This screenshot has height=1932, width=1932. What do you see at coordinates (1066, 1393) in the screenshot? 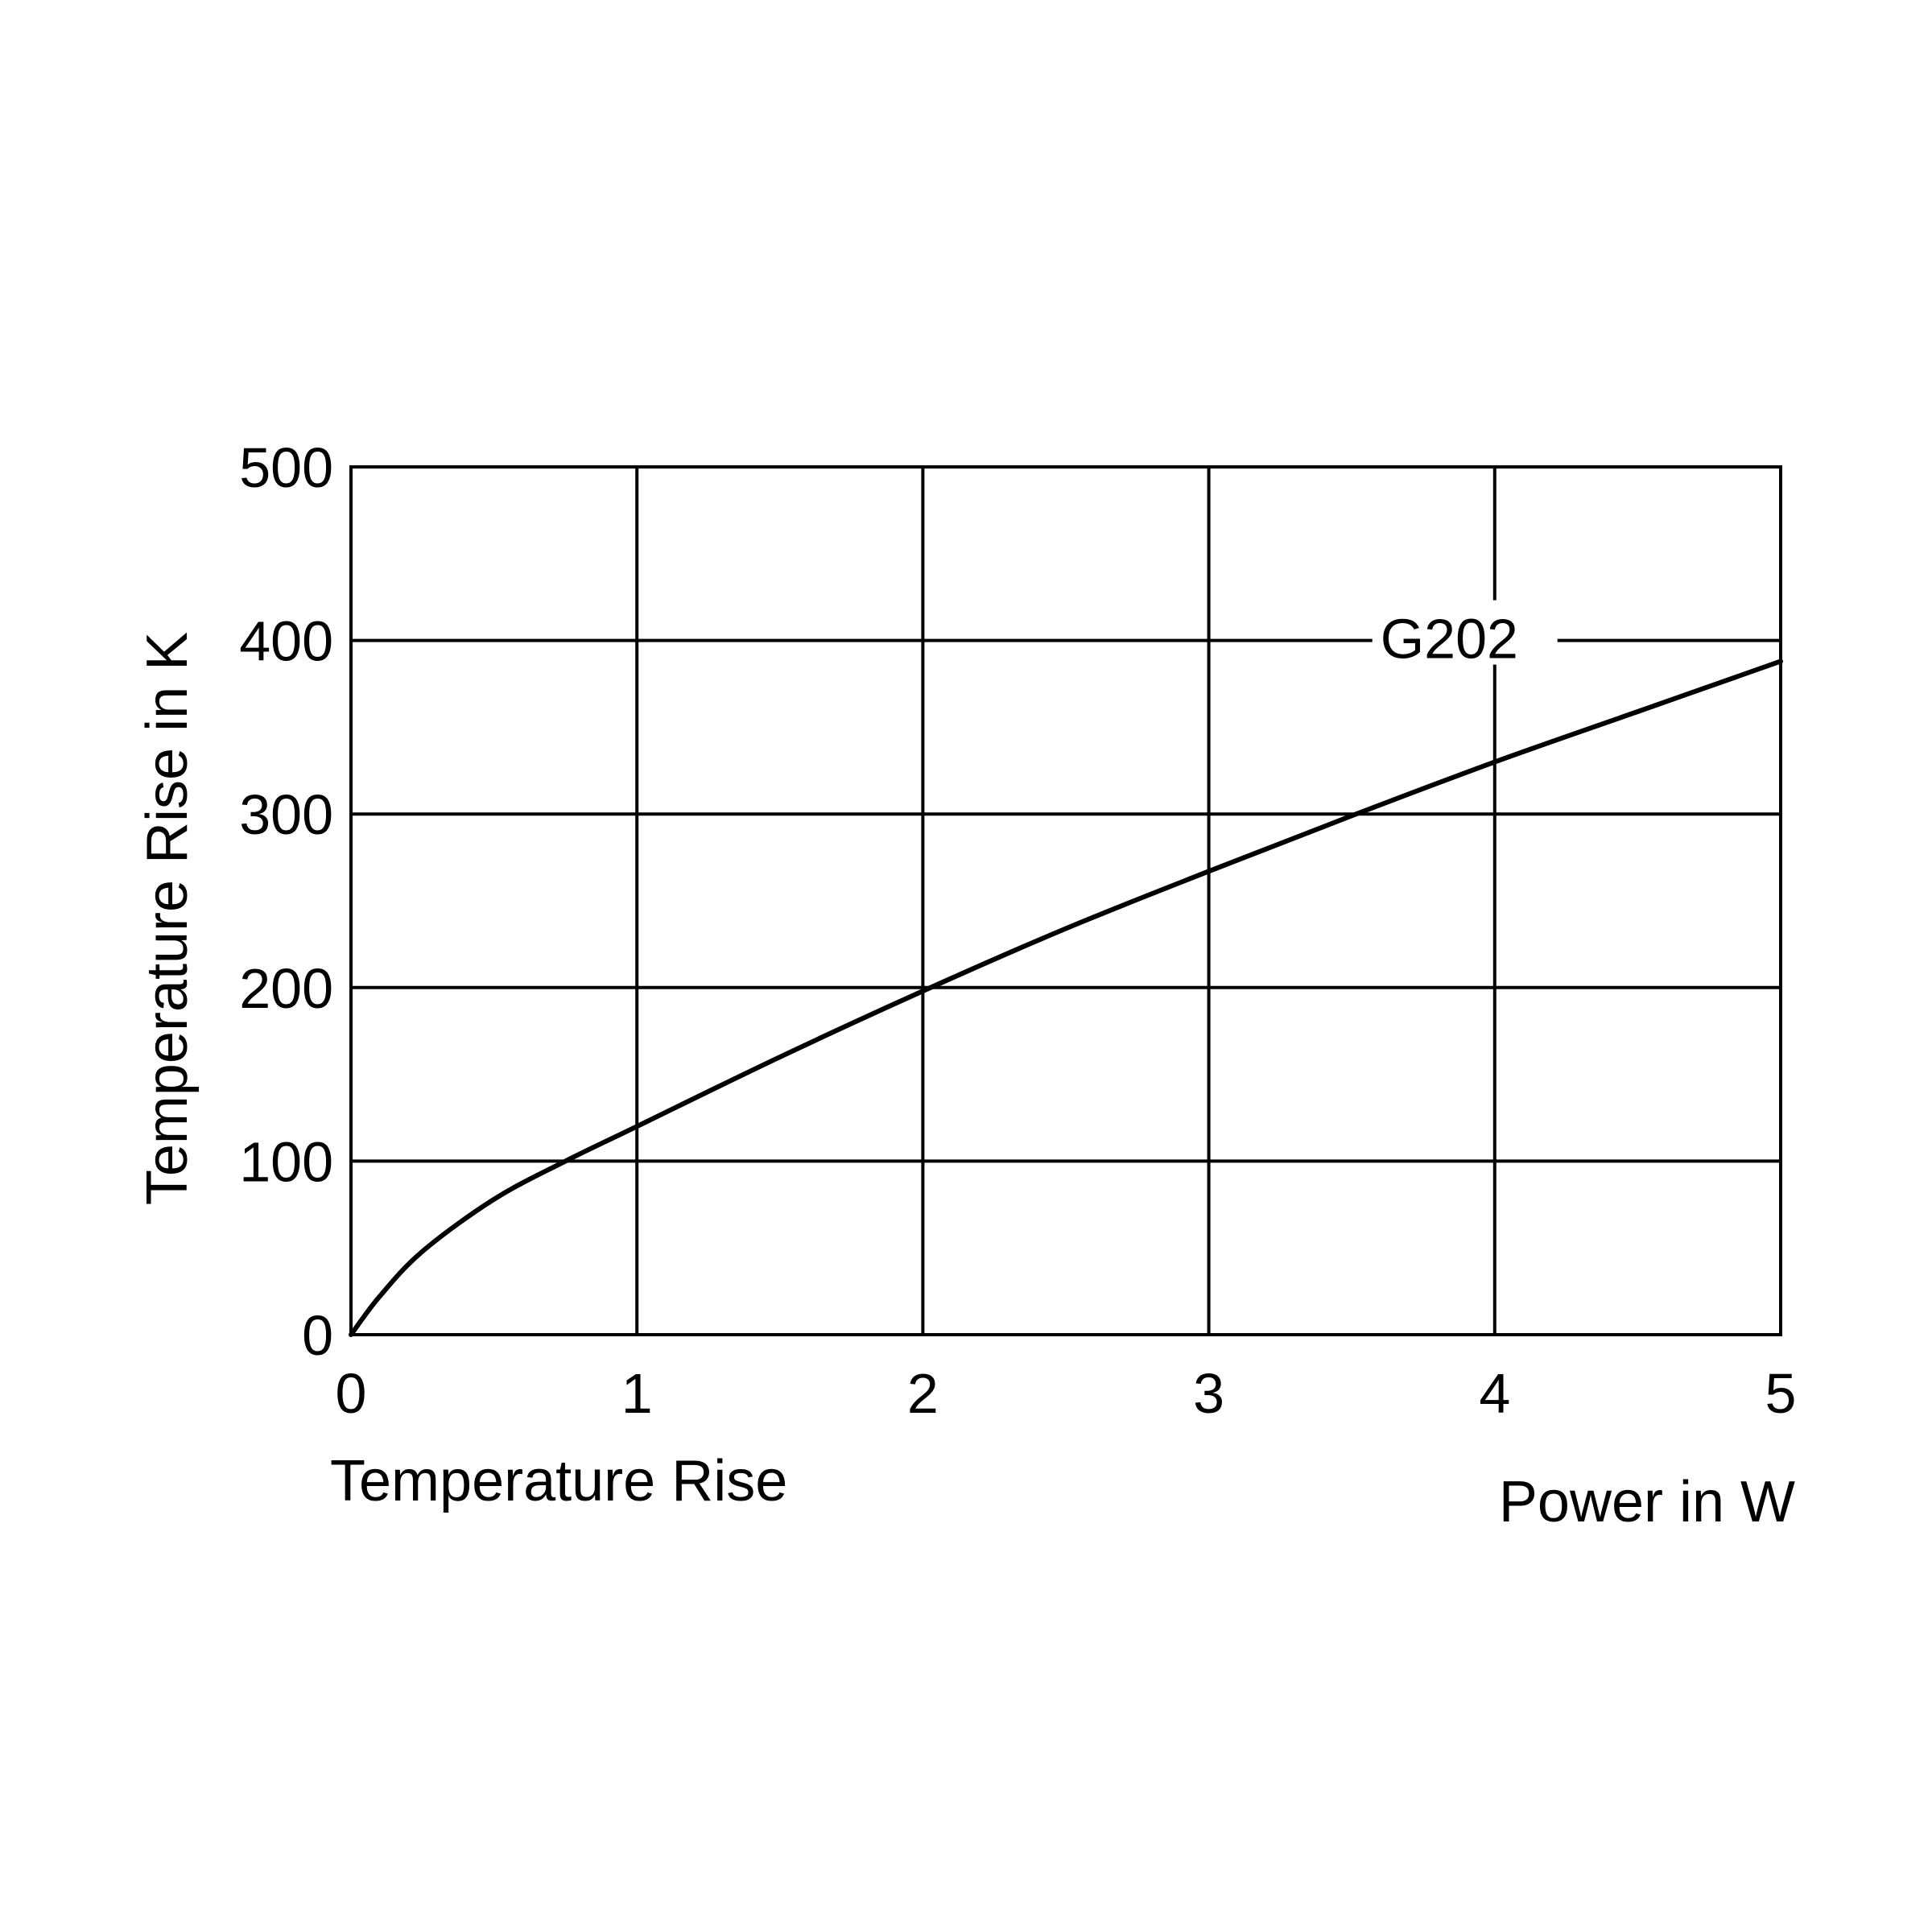
I see `x-tick-labels: 0 1 2 3 4 5` at bounding box center [1066, 1393].